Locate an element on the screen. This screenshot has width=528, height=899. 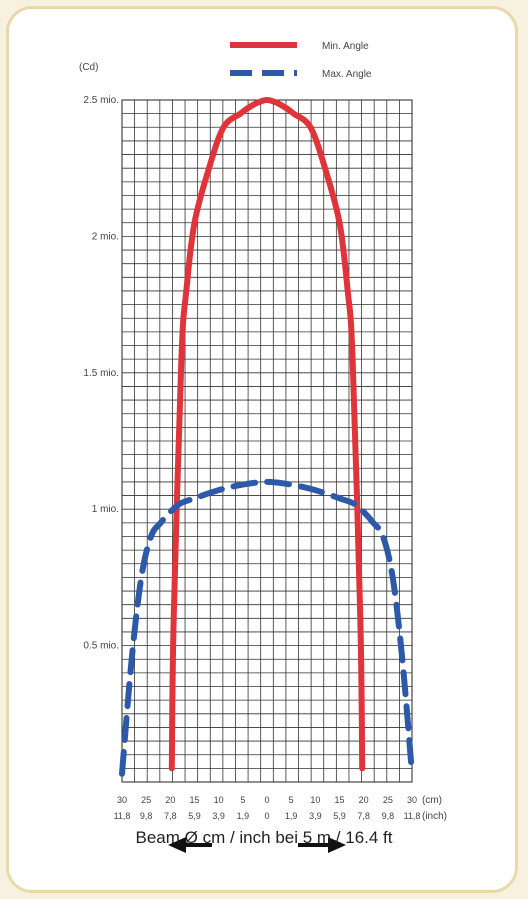
arrow-right-icon is located at coordinates (322, 845).